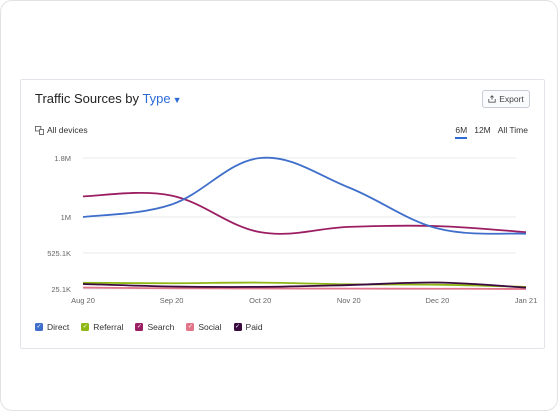 The image size is (558, 411). Describe the element at coordinates (156, 98) in the screenshot. I see `type-dropdown-label: Type` at that location.